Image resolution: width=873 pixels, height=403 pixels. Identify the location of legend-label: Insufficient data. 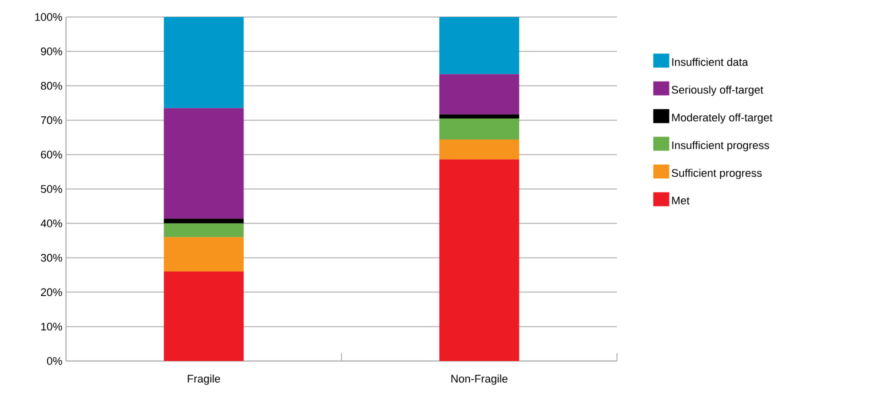
(710, 62).